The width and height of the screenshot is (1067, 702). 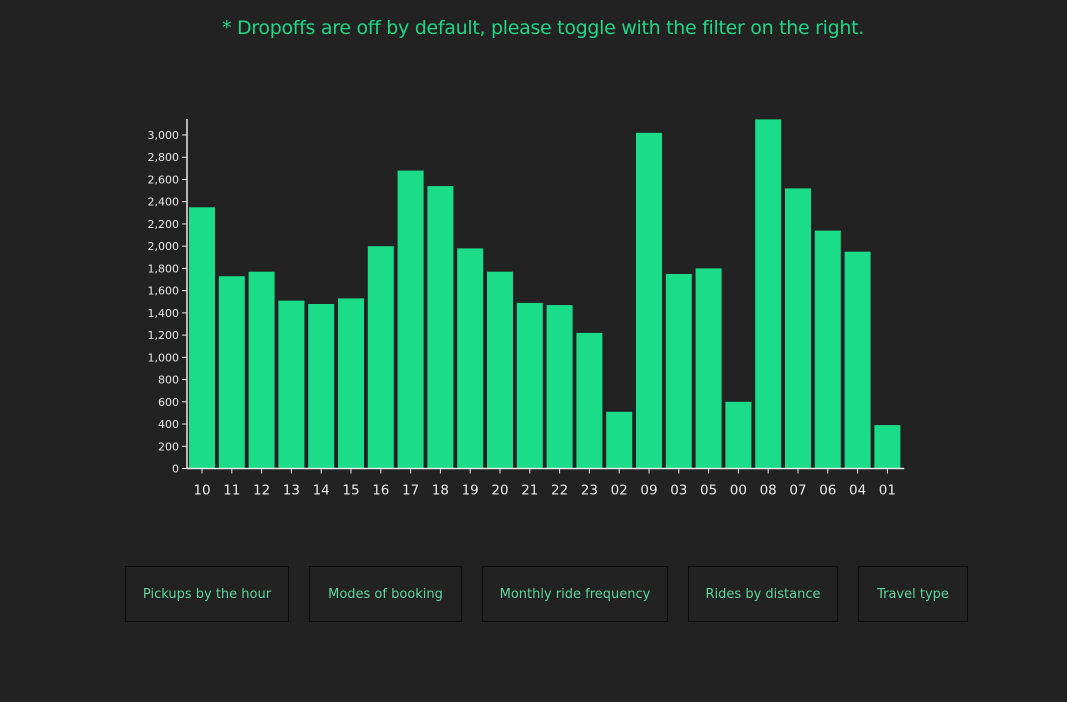 What do you see at coordinates (164, 268) in the screenshot?
I see `y-tick-label: 1,800` at bounding box center [164, 268].